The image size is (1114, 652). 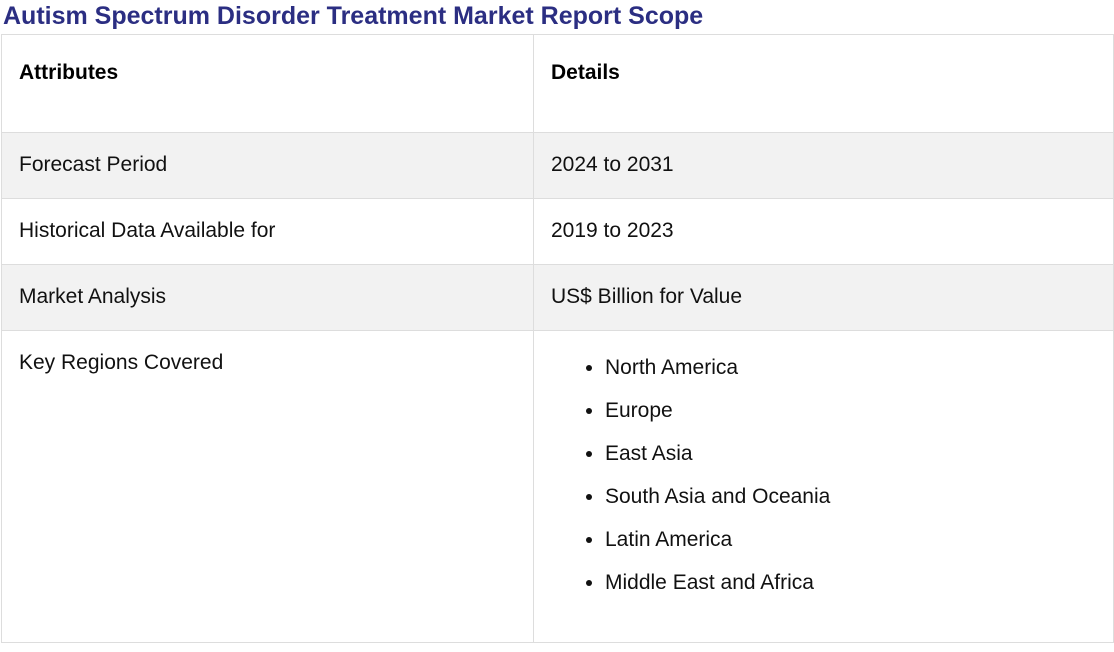 I want to click on forecast-period-label: Forecast Period, so click(x=267, y=165).